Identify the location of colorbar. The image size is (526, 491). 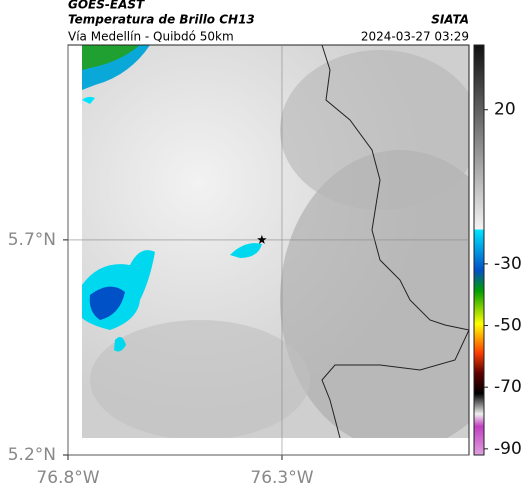
(479, 250).